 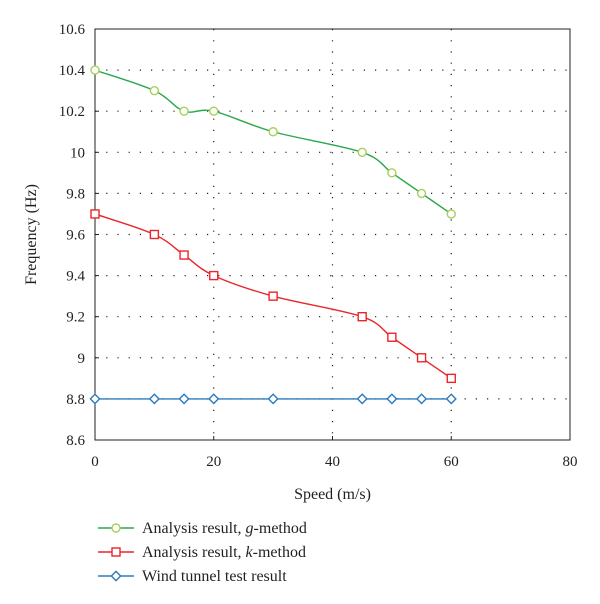 I want to click on x-tick-label: 60, so click(x=451, y=462).